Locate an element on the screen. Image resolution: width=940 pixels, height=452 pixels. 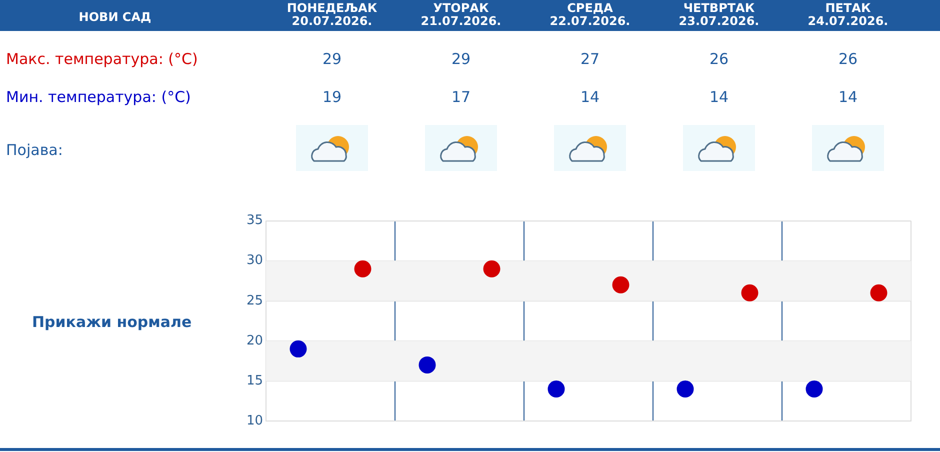
data-label: 27 is located at coordinates (590, 59).